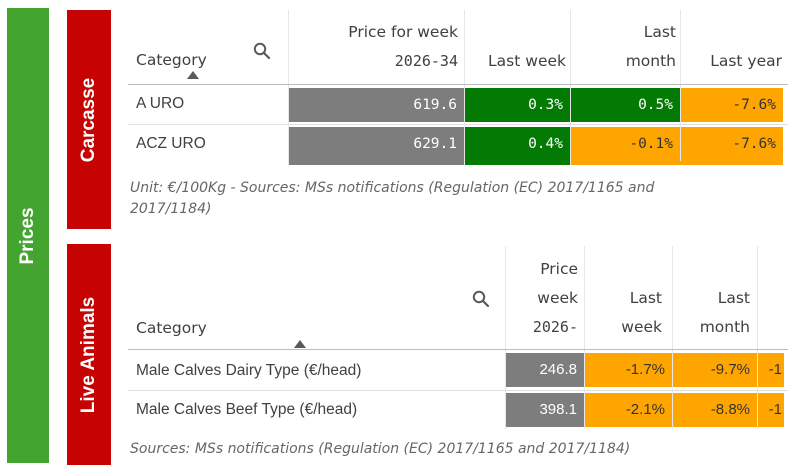 The height and width of the screenshot is (471, 800). Describe the element at coordinates (715, 370) in the screenshot. I see `last-month-cell: -9.7%` at that location.